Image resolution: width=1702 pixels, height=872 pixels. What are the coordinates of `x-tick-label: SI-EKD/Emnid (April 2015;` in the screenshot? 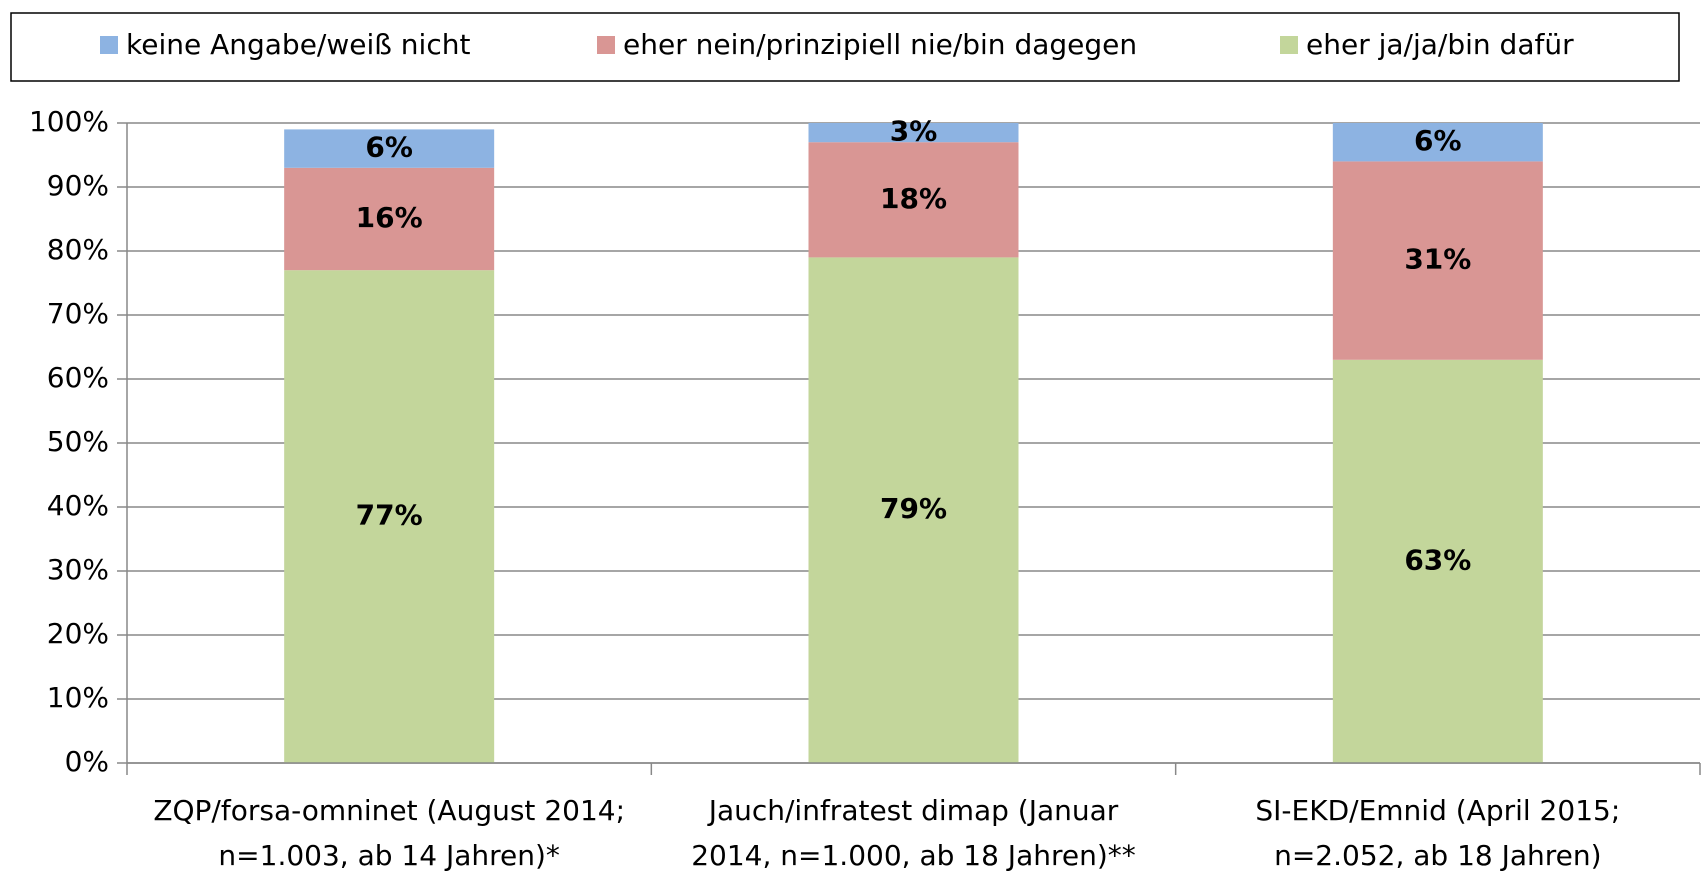 It's located at (1437, 810).